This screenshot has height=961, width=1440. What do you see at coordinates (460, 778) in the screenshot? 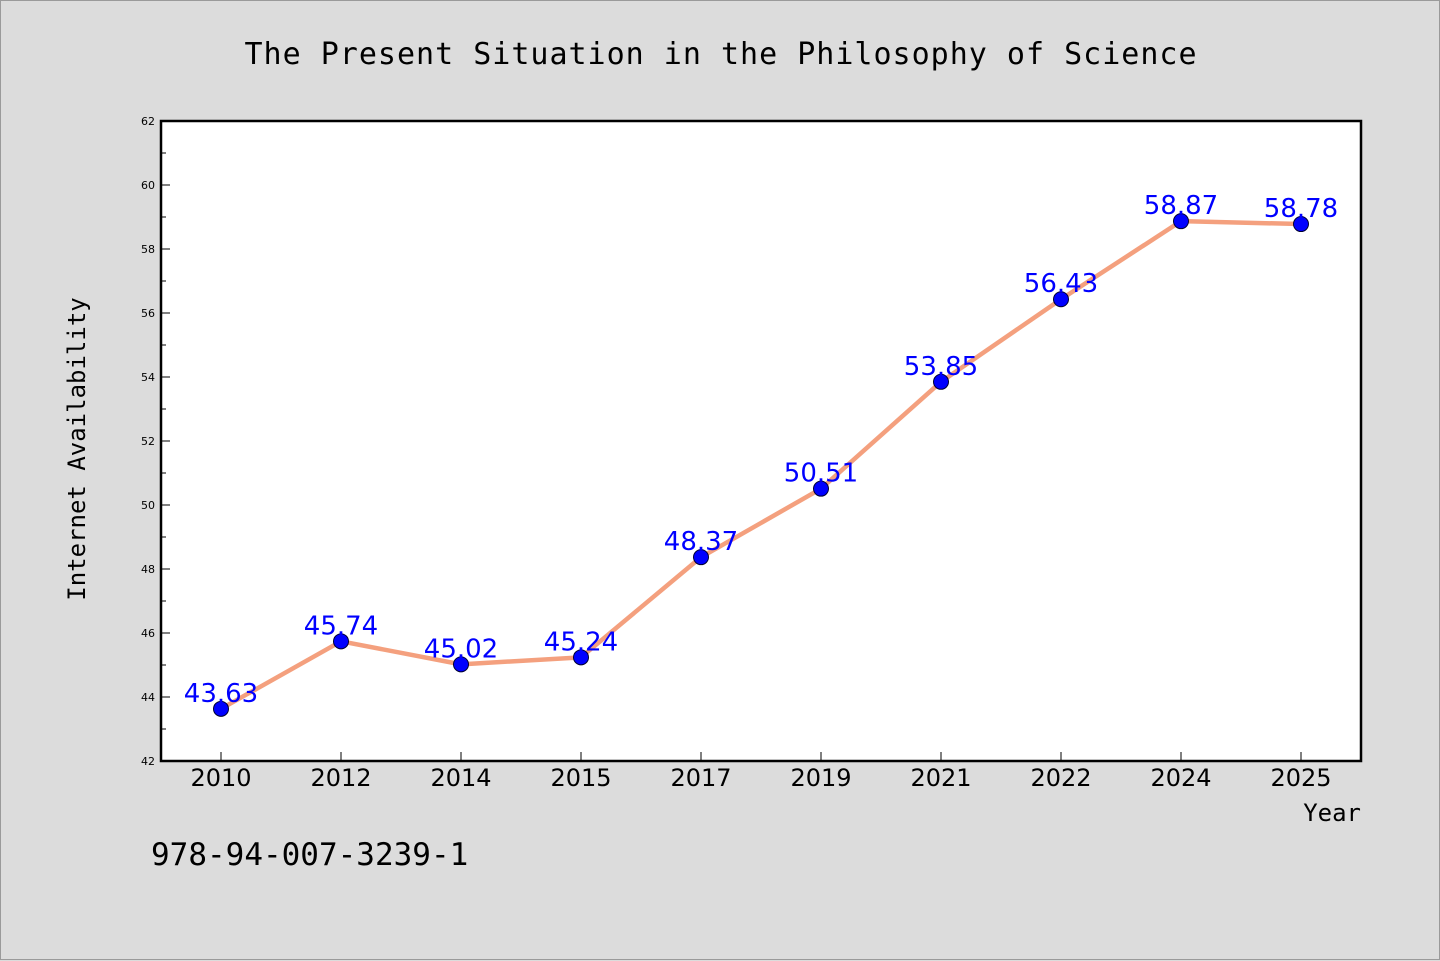
I see `x-tick-label: 2014` at bounding box center [460, 778].